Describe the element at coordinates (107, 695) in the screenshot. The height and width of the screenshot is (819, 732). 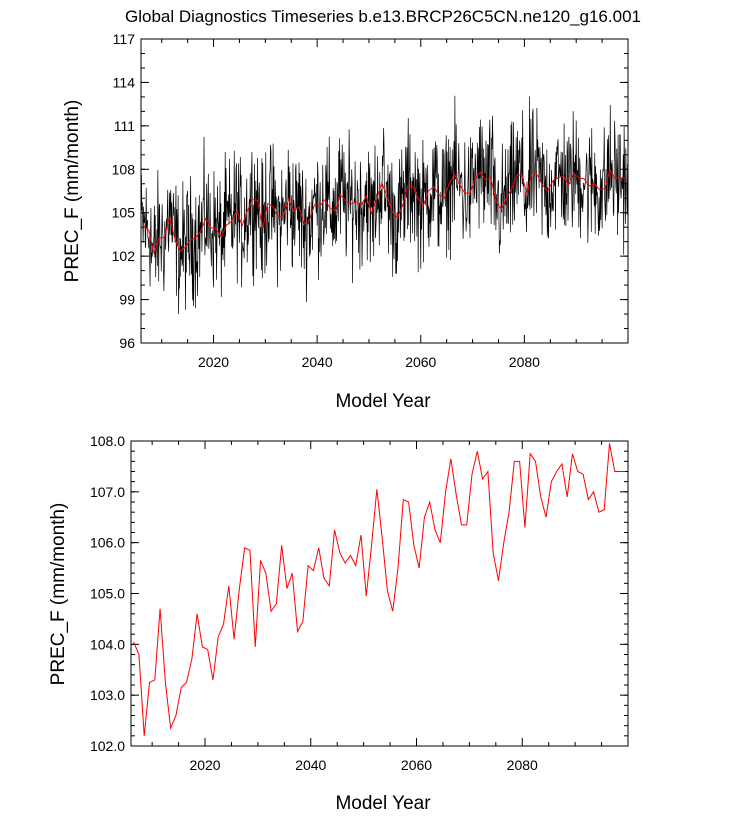
I see `y-tick-label: 103.0` at that location.